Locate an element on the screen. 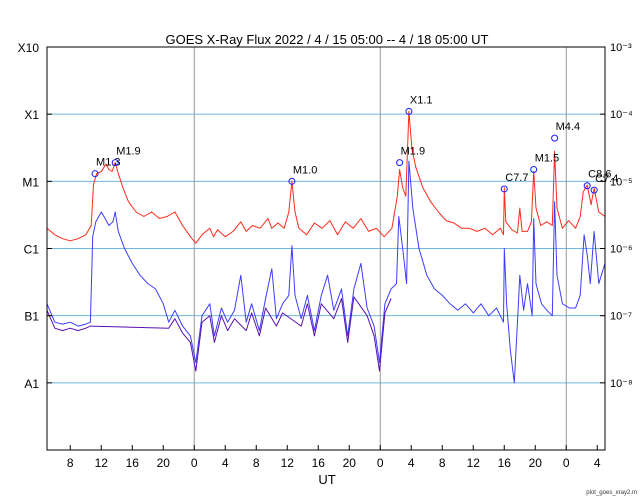  y-tick-label-left: X10 is located at coordinates (29, 48).